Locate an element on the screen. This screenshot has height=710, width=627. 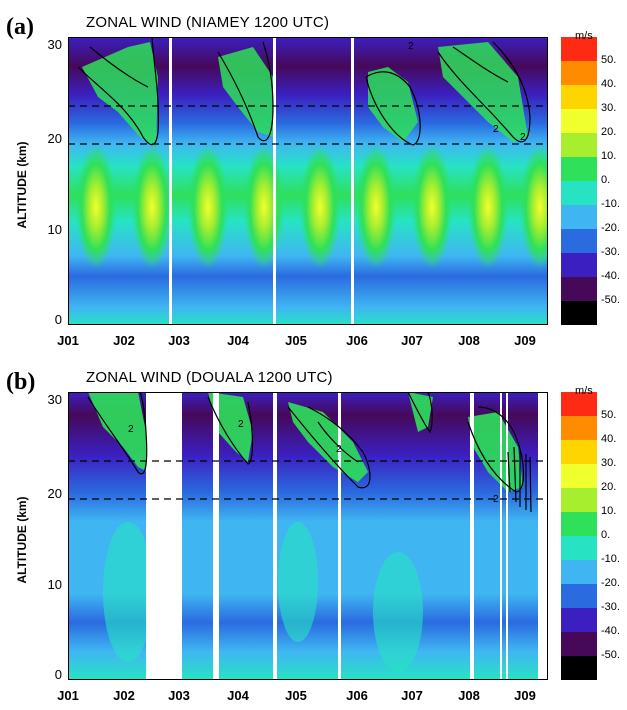
x-tick-label: J01 is located at coordinates (68, 695).